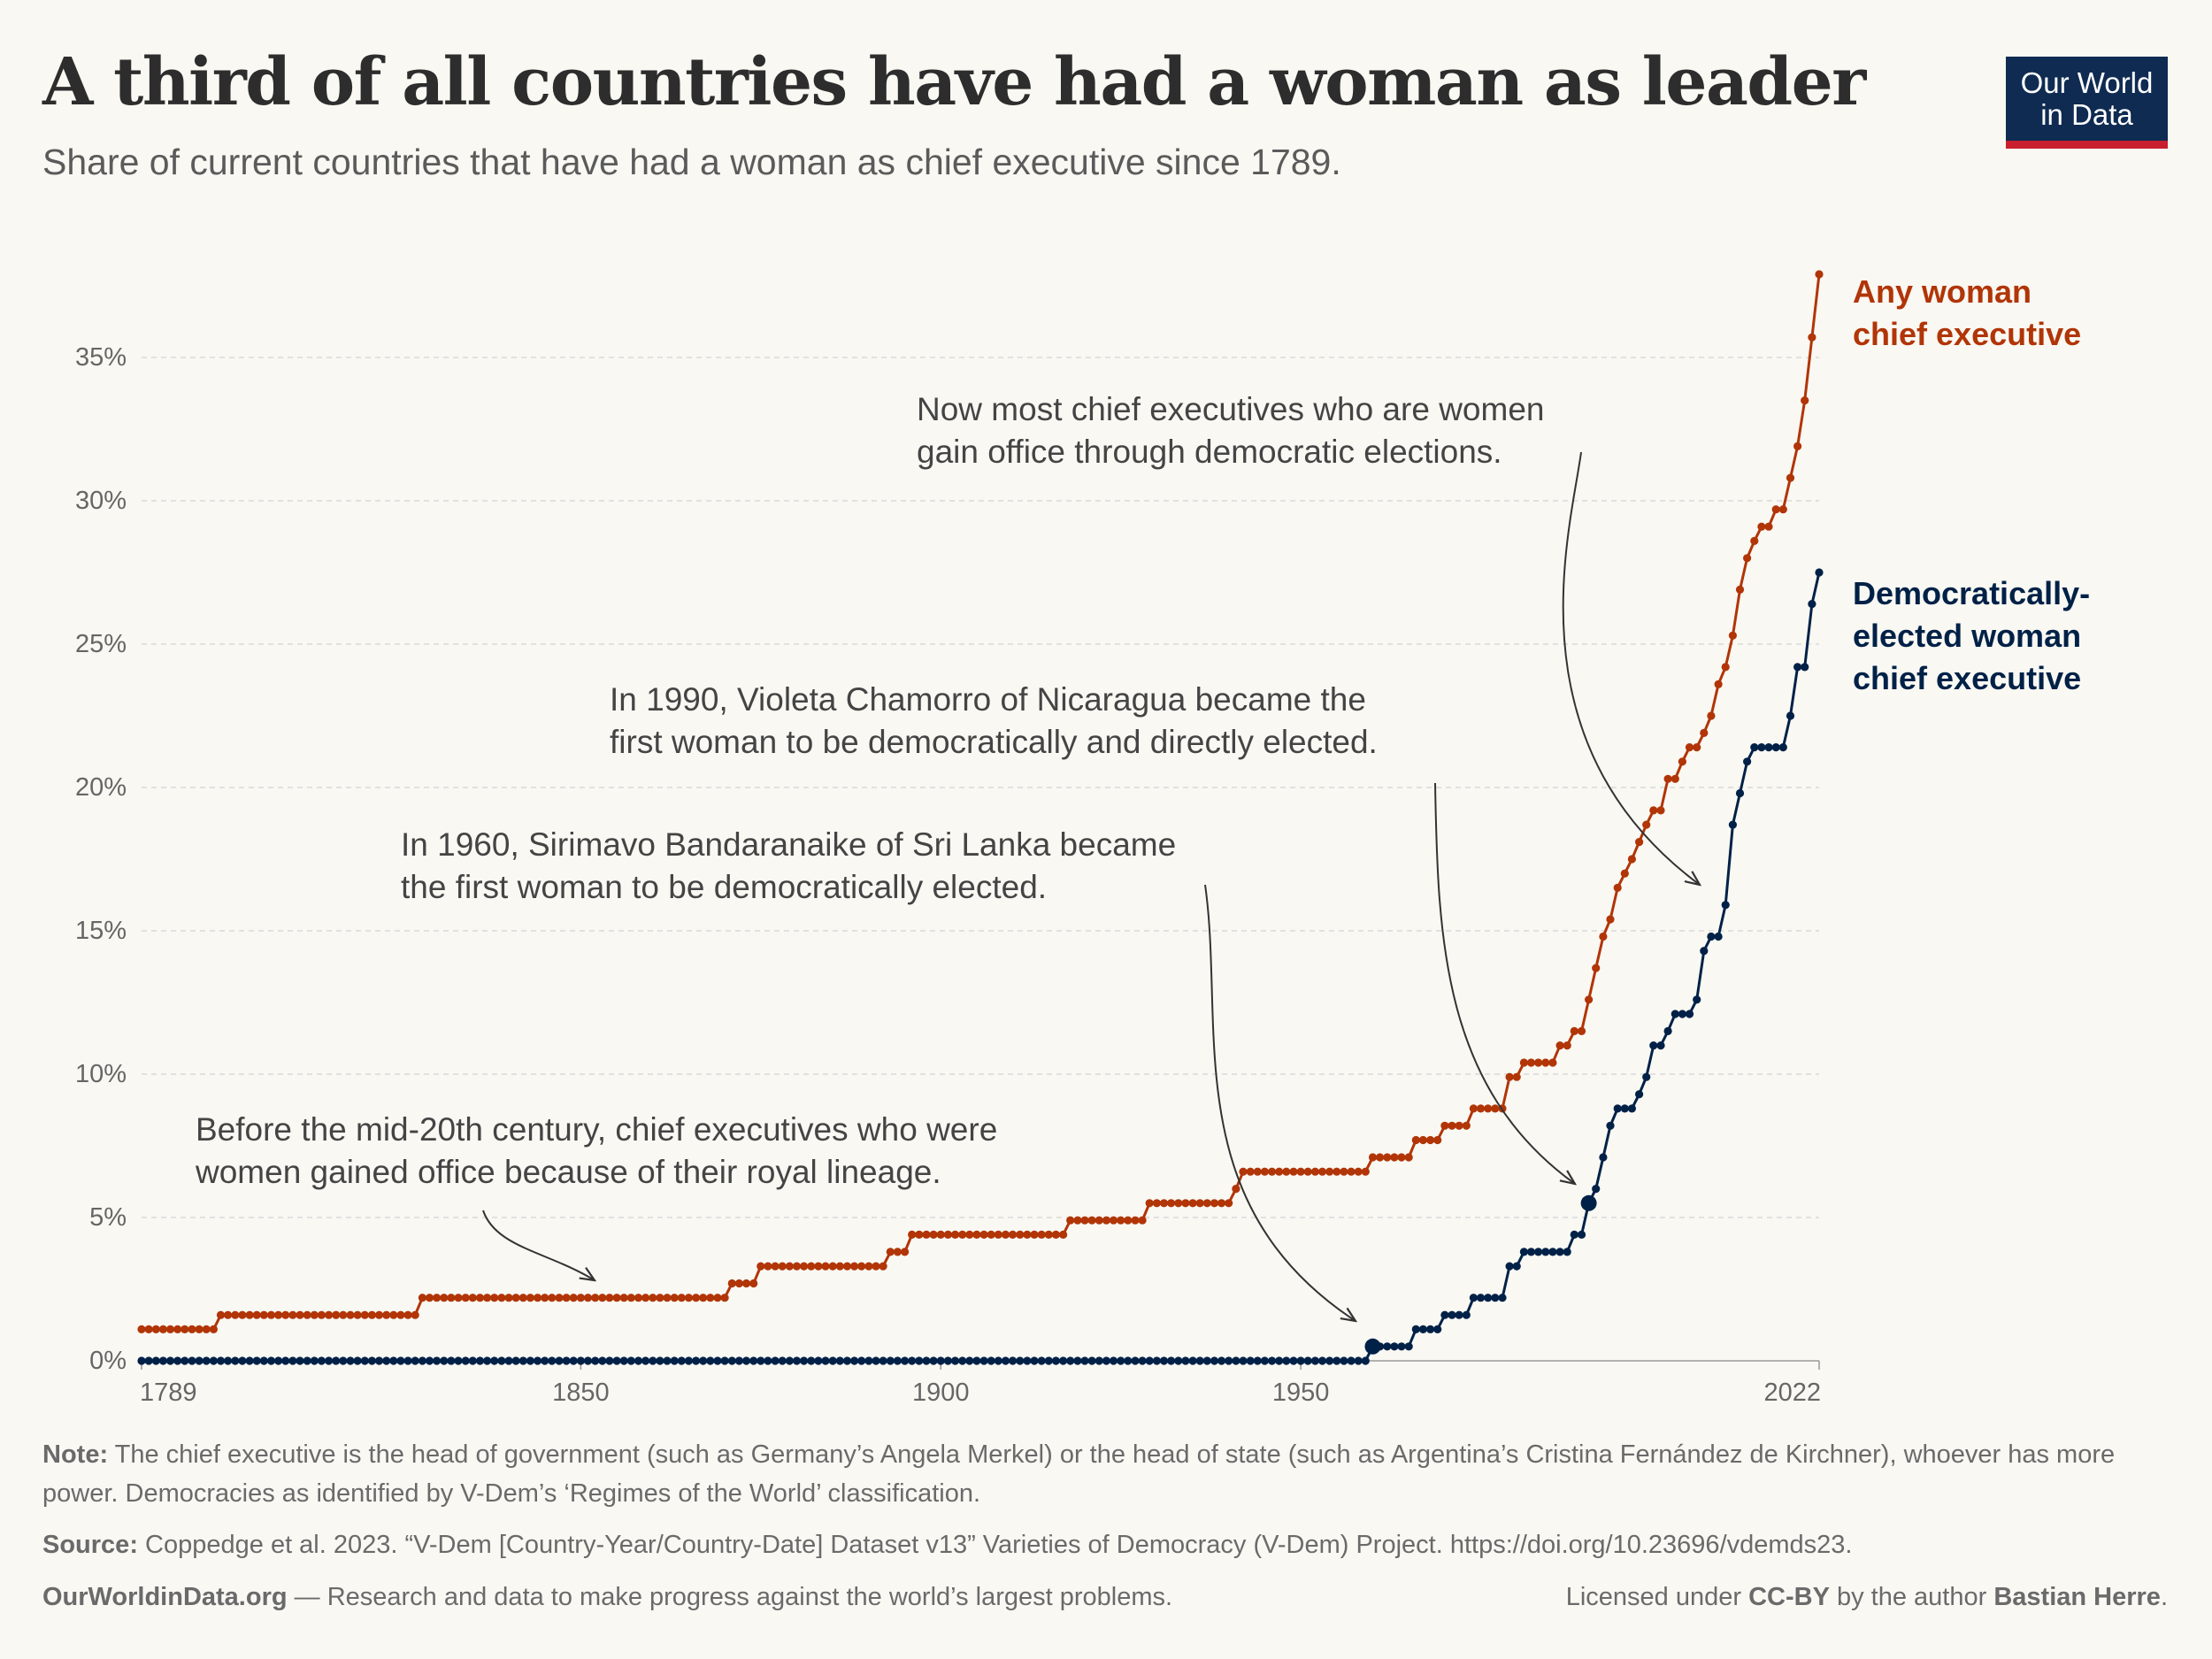 The width and height of the screenshot is (2212, 1659). I want to click on annotation-text: Now most chief executives who are women, so click(1230, 409).